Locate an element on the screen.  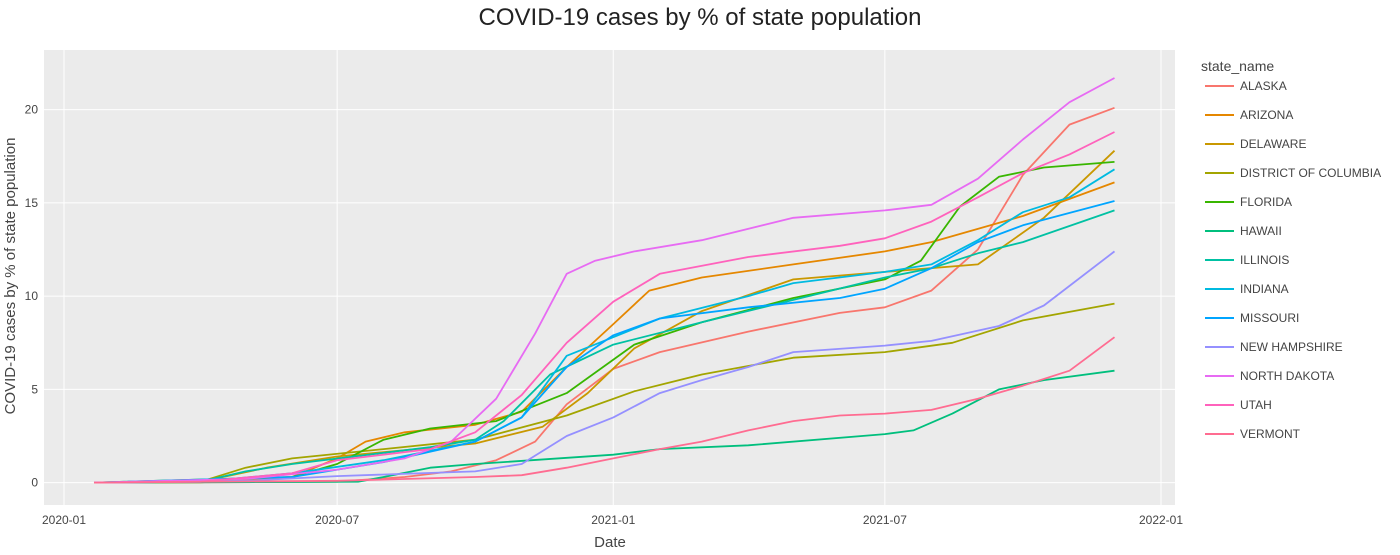
x-tick-label: 2022-01 is located at coordinates (1161, 520).